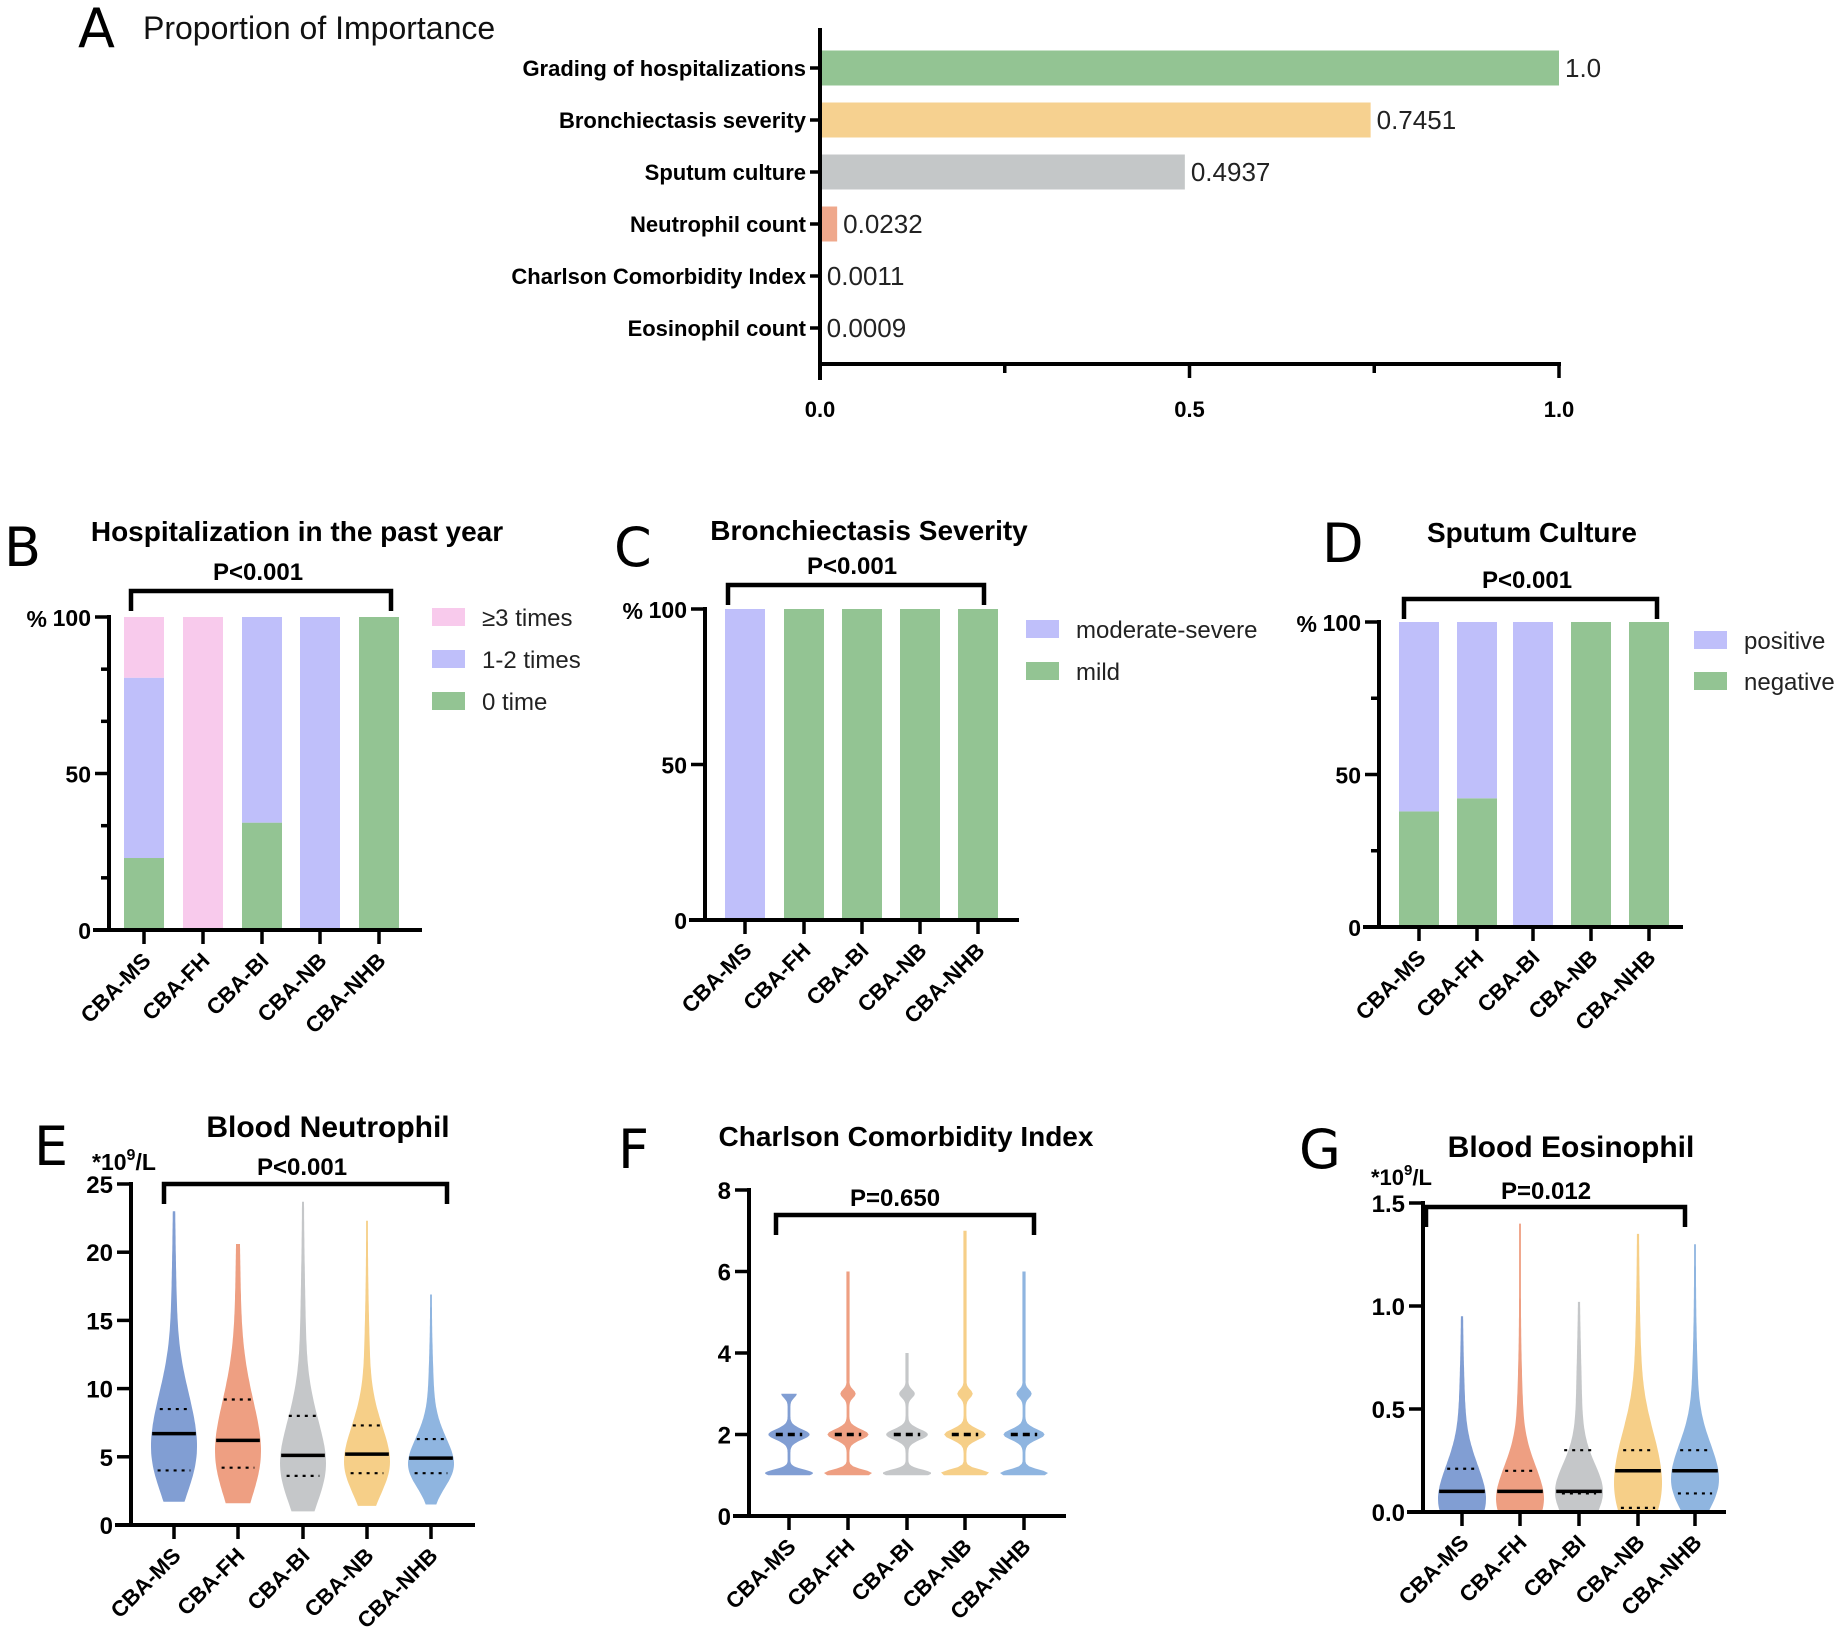 The width and height of the screenshot is (1841, 1649). Describe the element at coordinates (866, 276) in the screenshot. I see `value-label: 0.0011` at that location.